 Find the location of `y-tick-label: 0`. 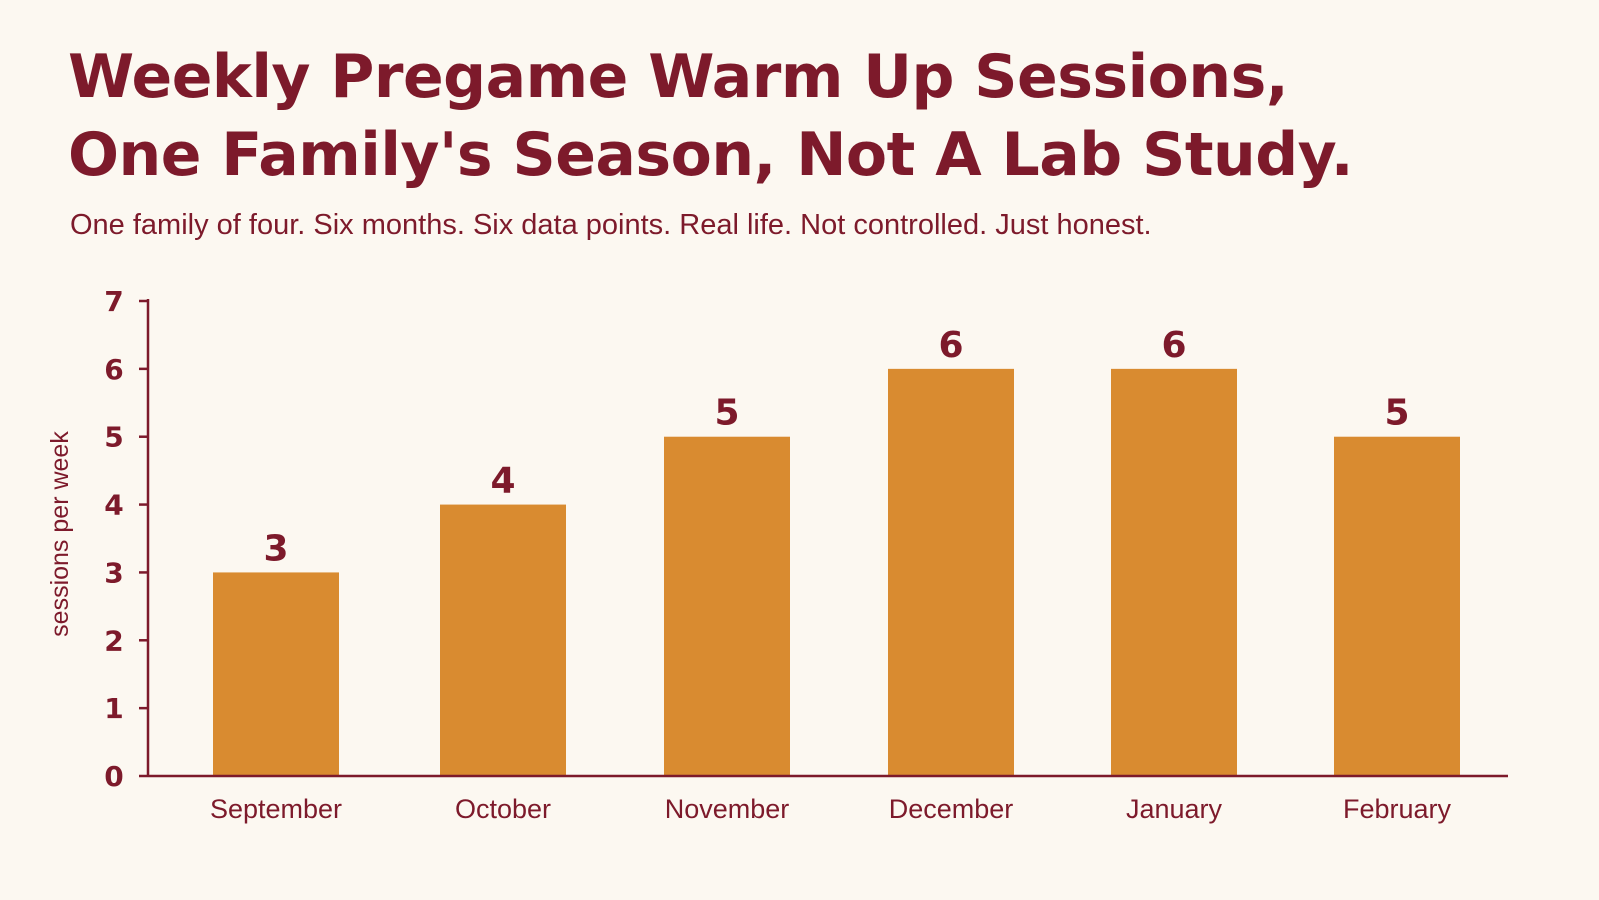

y-tick-label: 0 is located at coordinates (113, 776).